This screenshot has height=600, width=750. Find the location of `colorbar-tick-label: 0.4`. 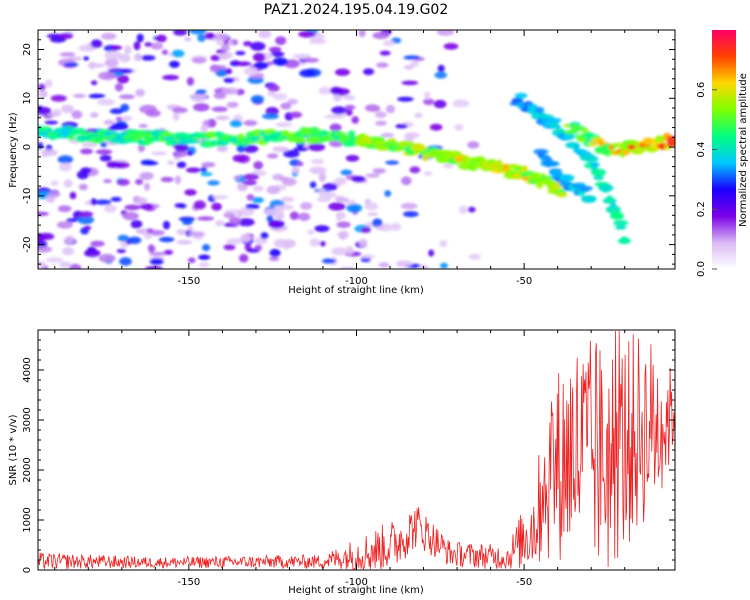

colorbar-tick-label: 0.4 is located at coordinates (701, 150).